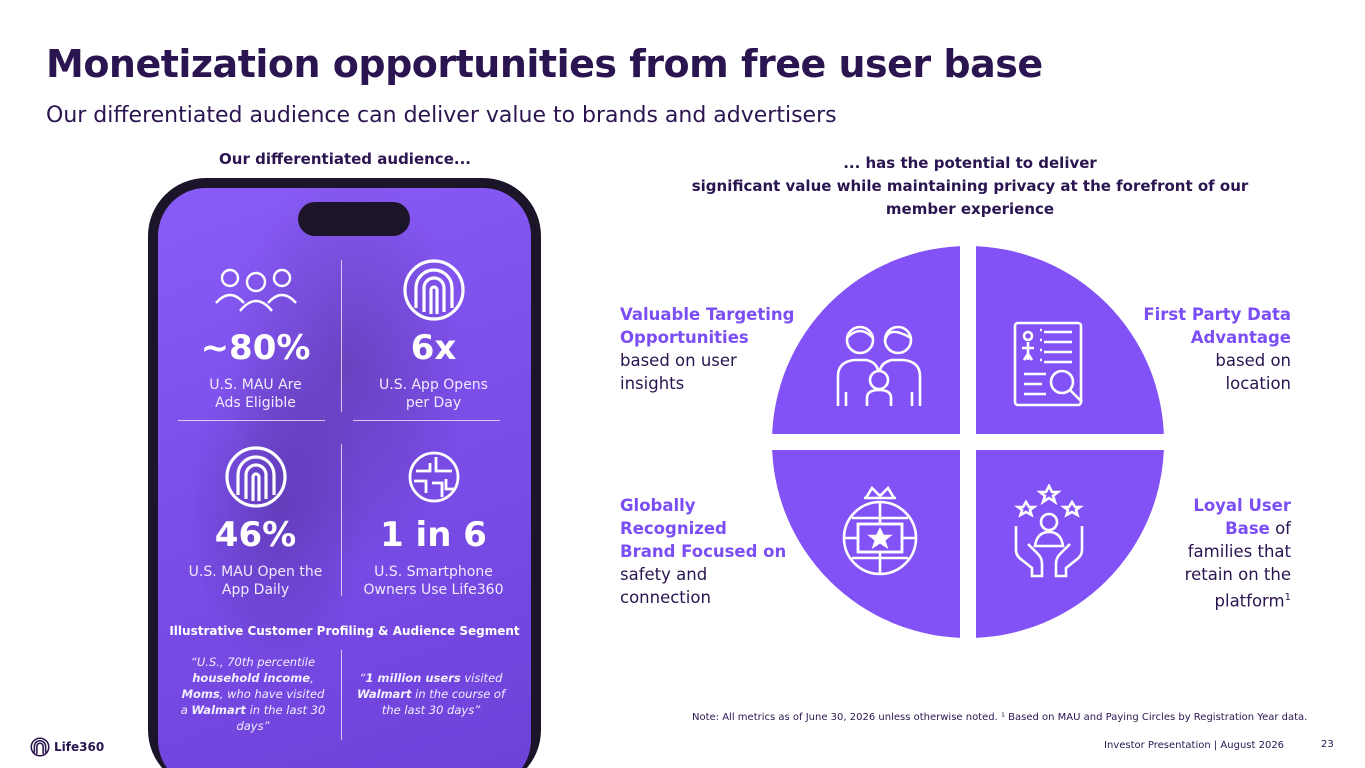 The width and height of the screenshot is (1365, 768). Describe the element at coordinates (433, 394) in the screenshot. I see `stat-label: U.S. App Opens per Day` at that location.